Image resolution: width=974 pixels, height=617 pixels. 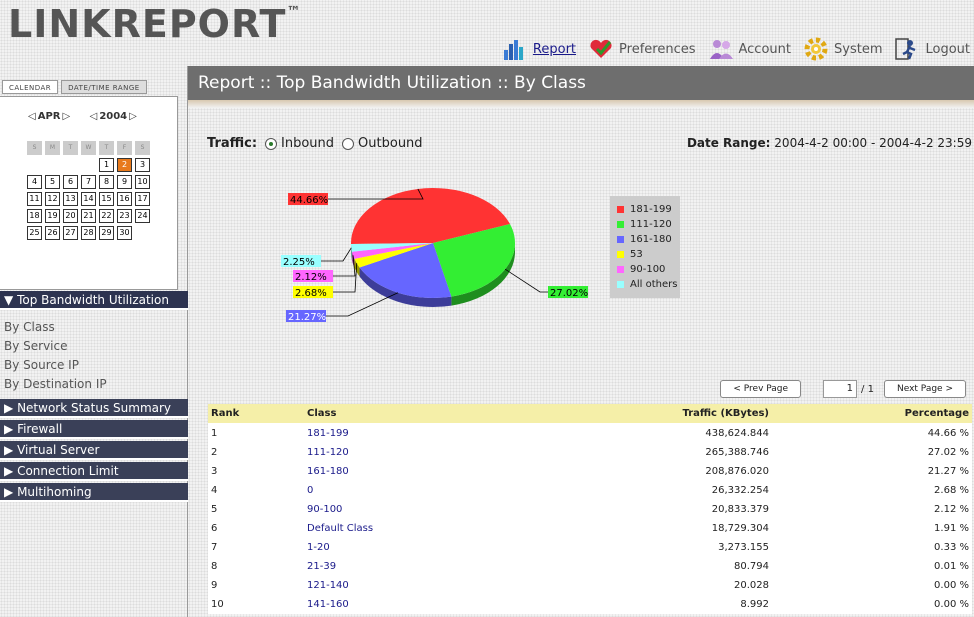 I want to click on cell-rank: 2, so click(x=214, y=452).